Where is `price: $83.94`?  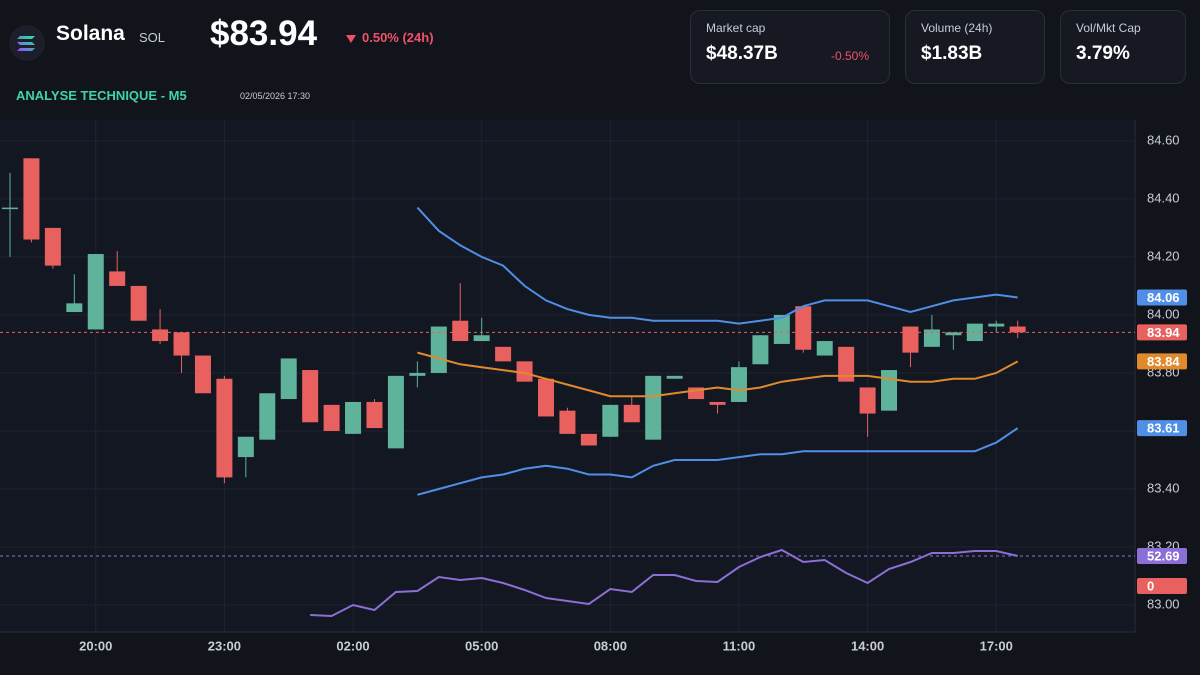 price: $83.94 is located at coordinates (264, 33).